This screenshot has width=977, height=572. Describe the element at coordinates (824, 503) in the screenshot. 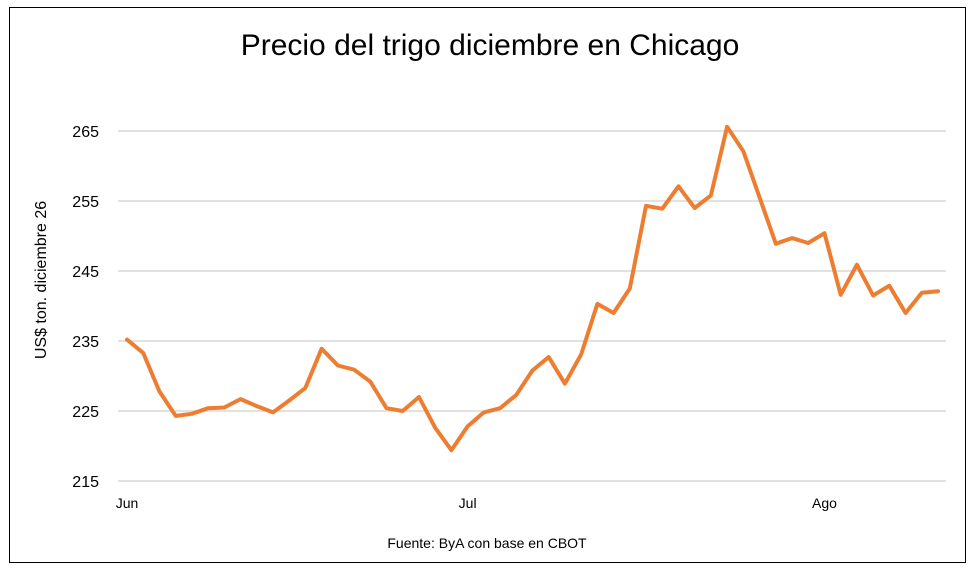

I see `x-tick-label: Ago` at that location.